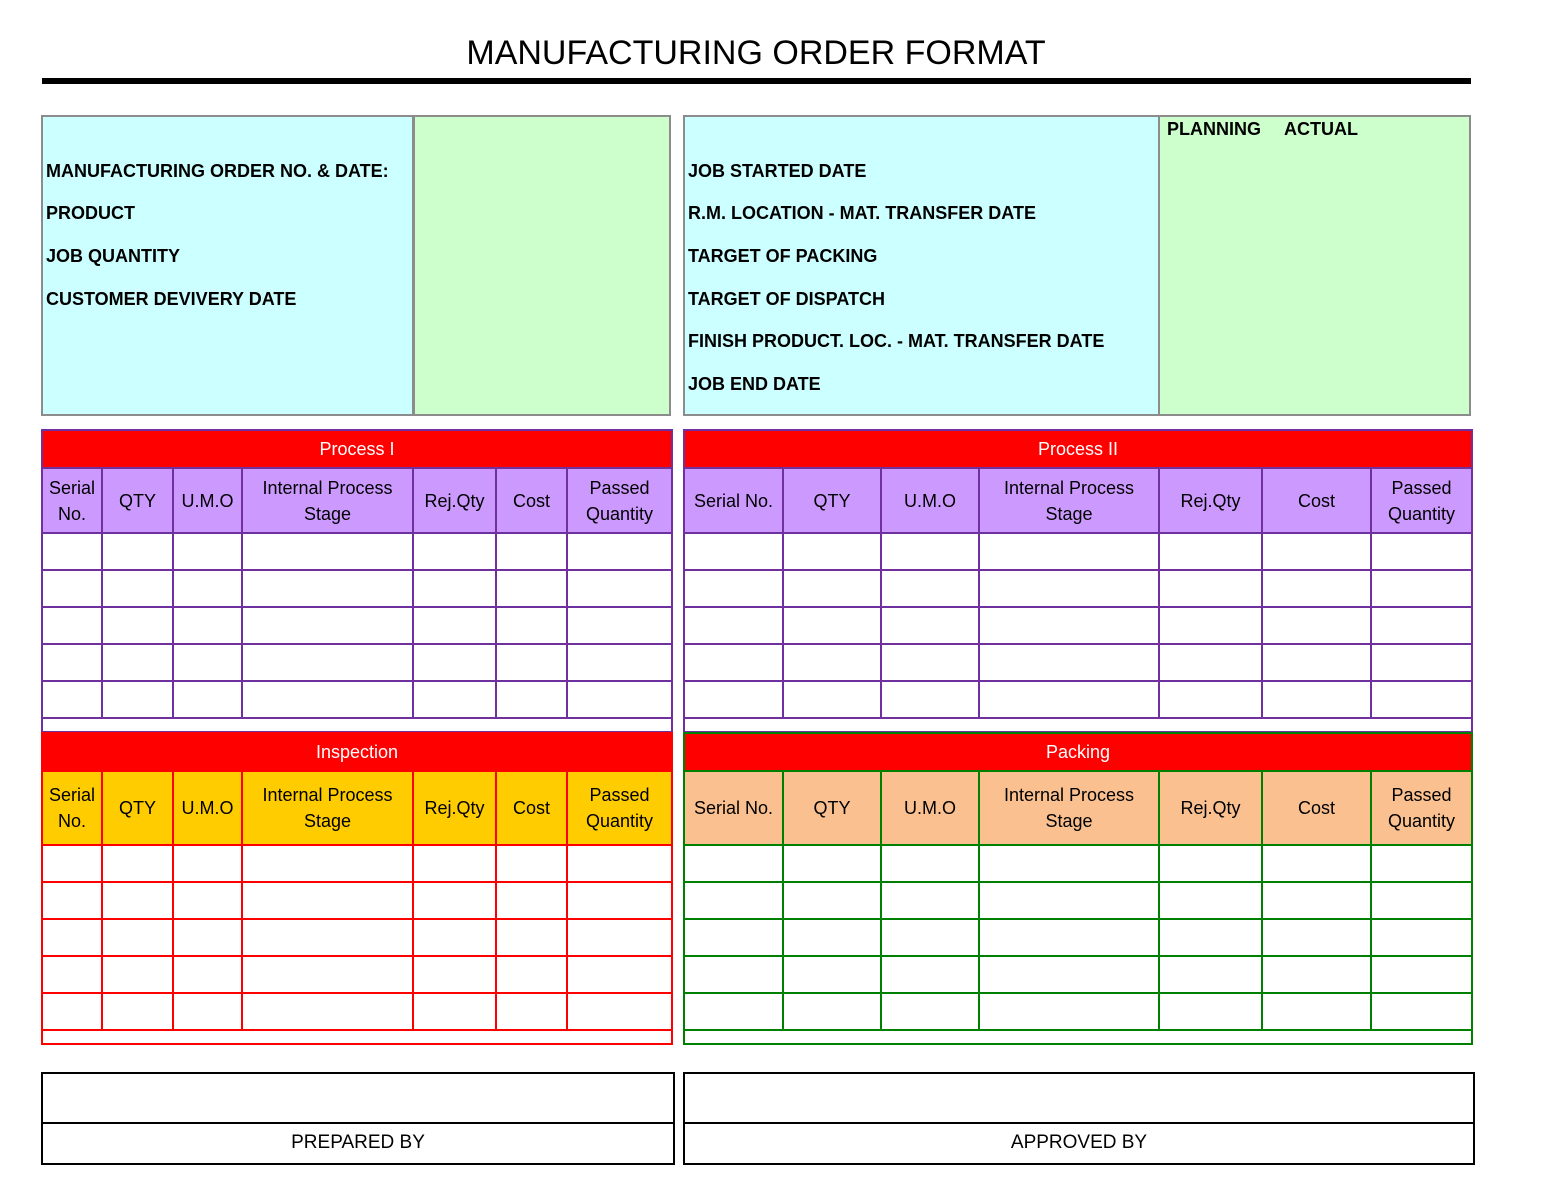 The width and height of the screenshot is (1548, 1196). What do you see at coordinates (542, 265) in the screenshot?
I see `order-info-values` at bounding box center [542, 265].